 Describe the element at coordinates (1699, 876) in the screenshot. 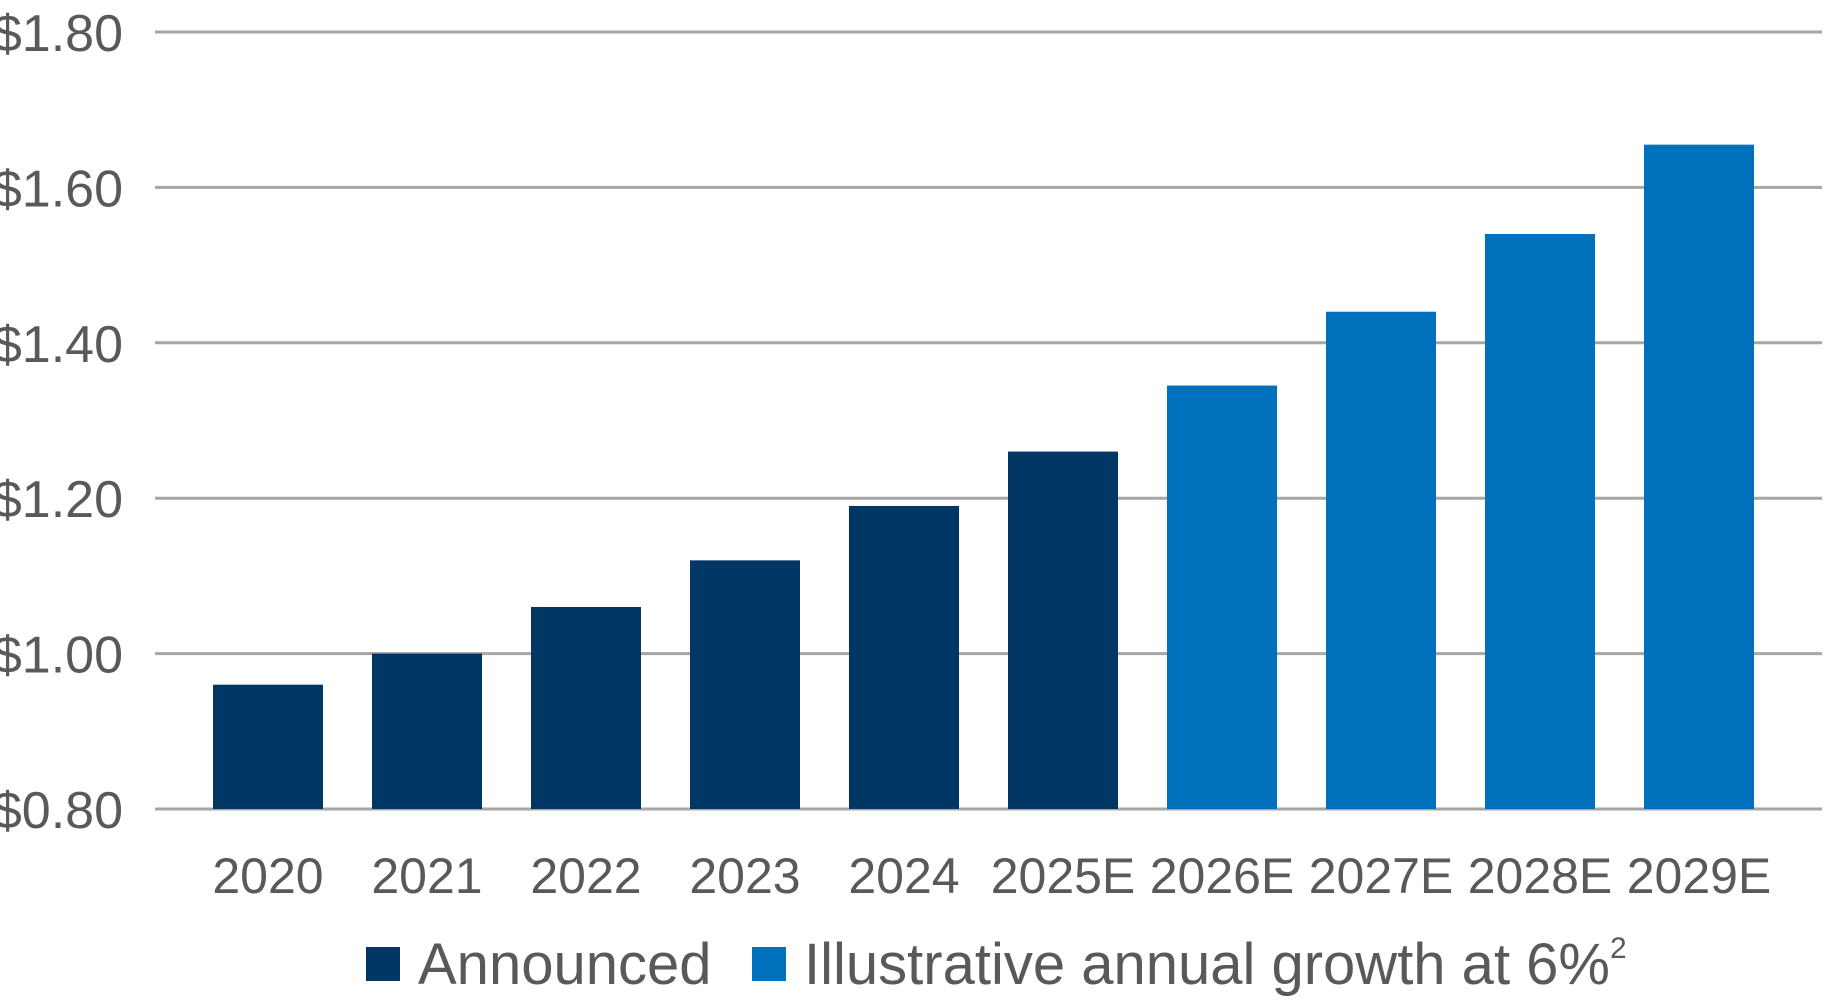

I see `x-category-label: 2029E` at that location.